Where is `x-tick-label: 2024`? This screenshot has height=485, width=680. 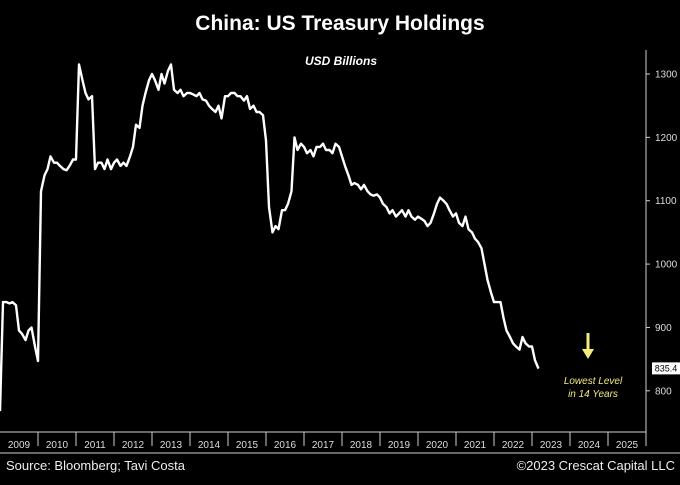 x-tick-label: 2024 is located at coordinates (589, 445).